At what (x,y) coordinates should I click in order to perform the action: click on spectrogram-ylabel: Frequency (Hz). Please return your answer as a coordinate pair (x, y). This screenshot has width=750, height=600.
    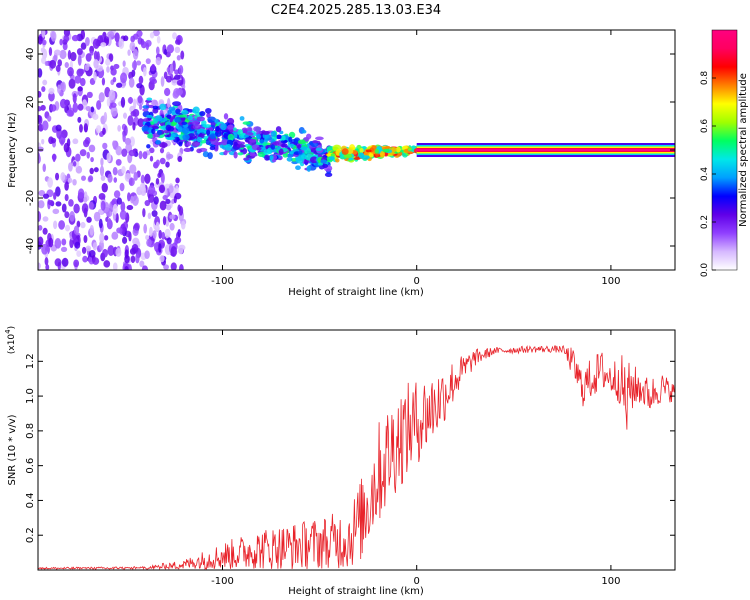
    Looking at the image, I should click on (12, 150).